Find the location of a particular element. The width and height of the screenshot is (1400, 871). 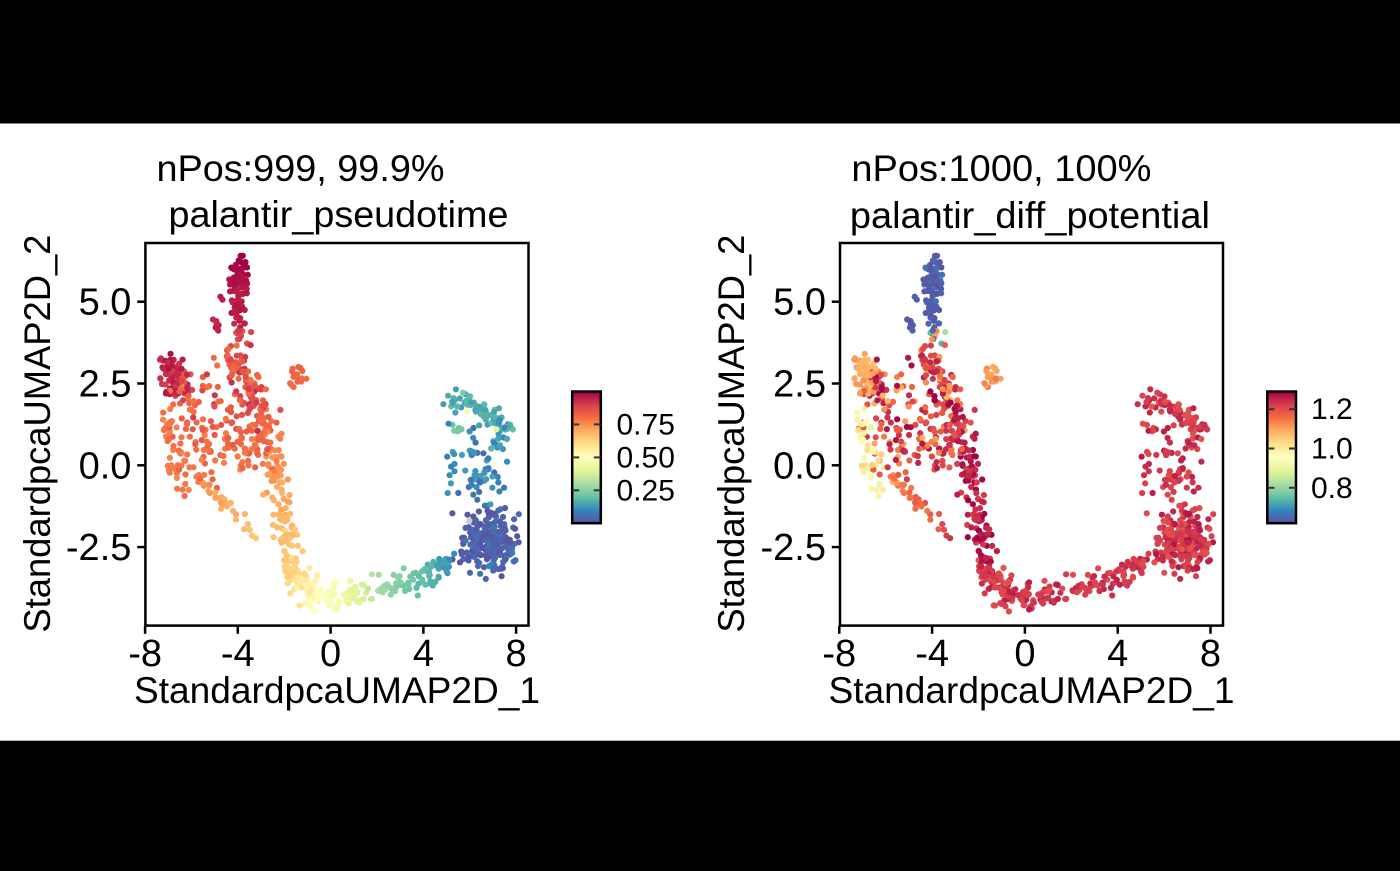

svg-text: 0.25 is located at coordinates (646, 490).